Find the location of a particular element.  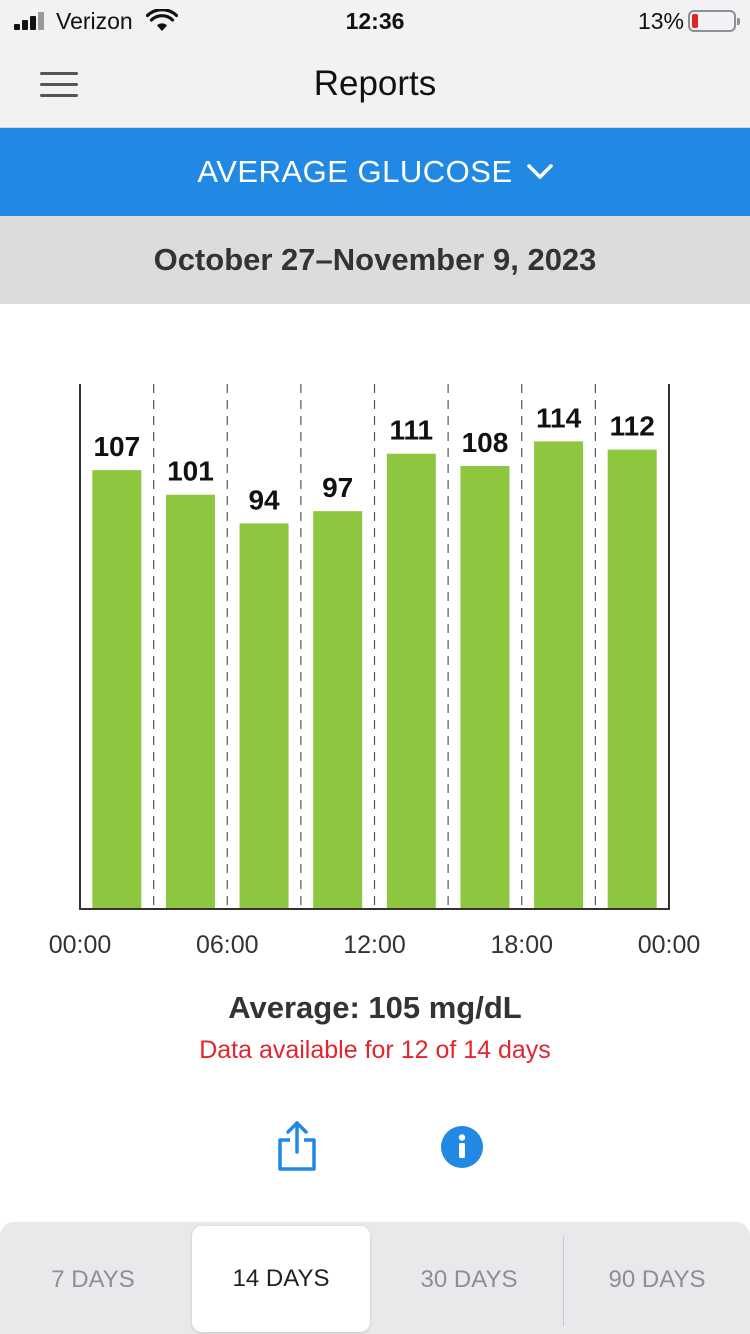

bar-value-label: 112 is located at coordinates (632, 426).